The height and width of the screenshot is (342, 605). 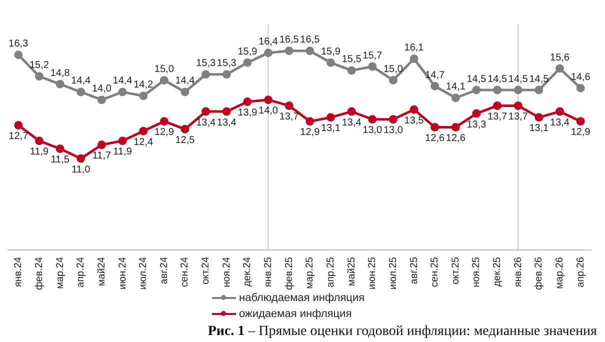 I want to click on x-tick-label: июн.25, so click(x=372, y=273).